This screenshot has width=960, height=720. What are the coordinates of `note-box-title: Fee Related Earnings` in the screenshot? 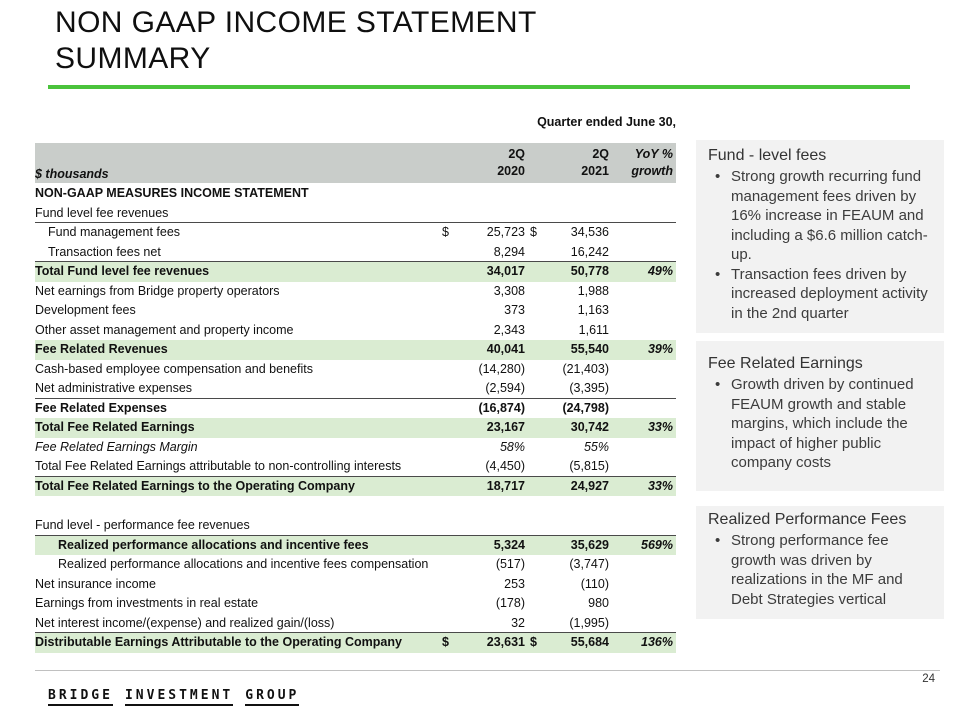 It's located at (785, 363).